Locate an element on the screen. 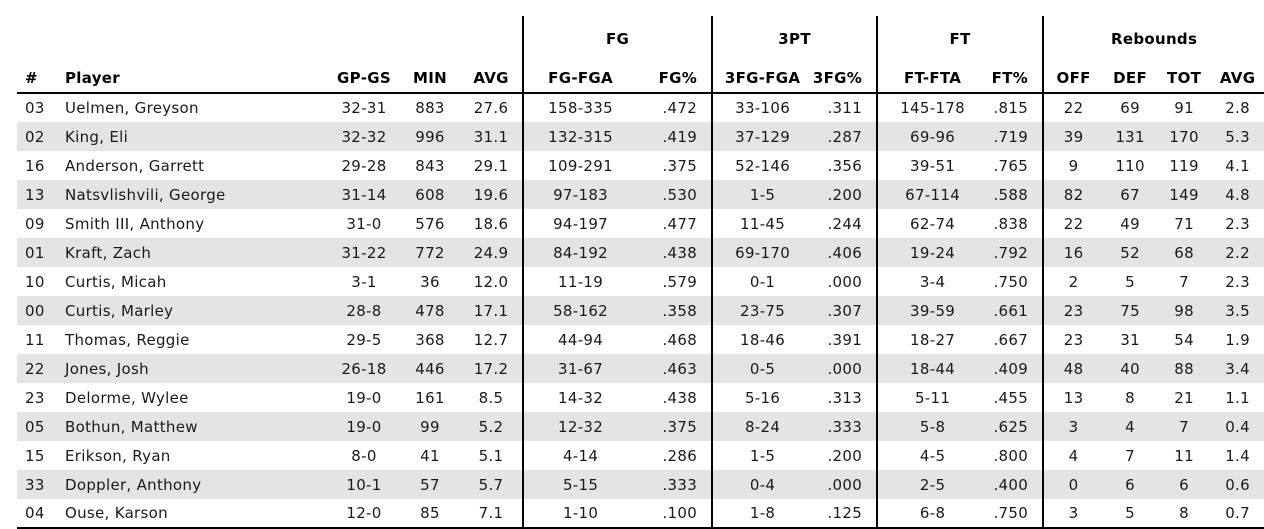  3fg-fga-cell: 0-1 is located at coordinates (762, 281).